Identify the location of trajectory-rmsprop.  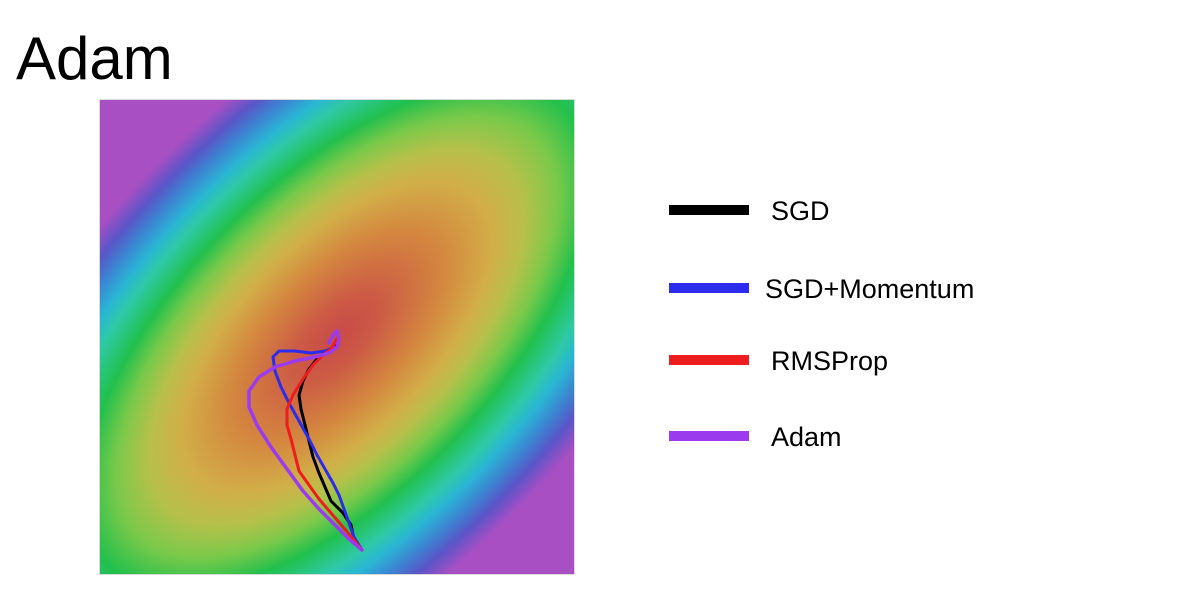
(324, 444).